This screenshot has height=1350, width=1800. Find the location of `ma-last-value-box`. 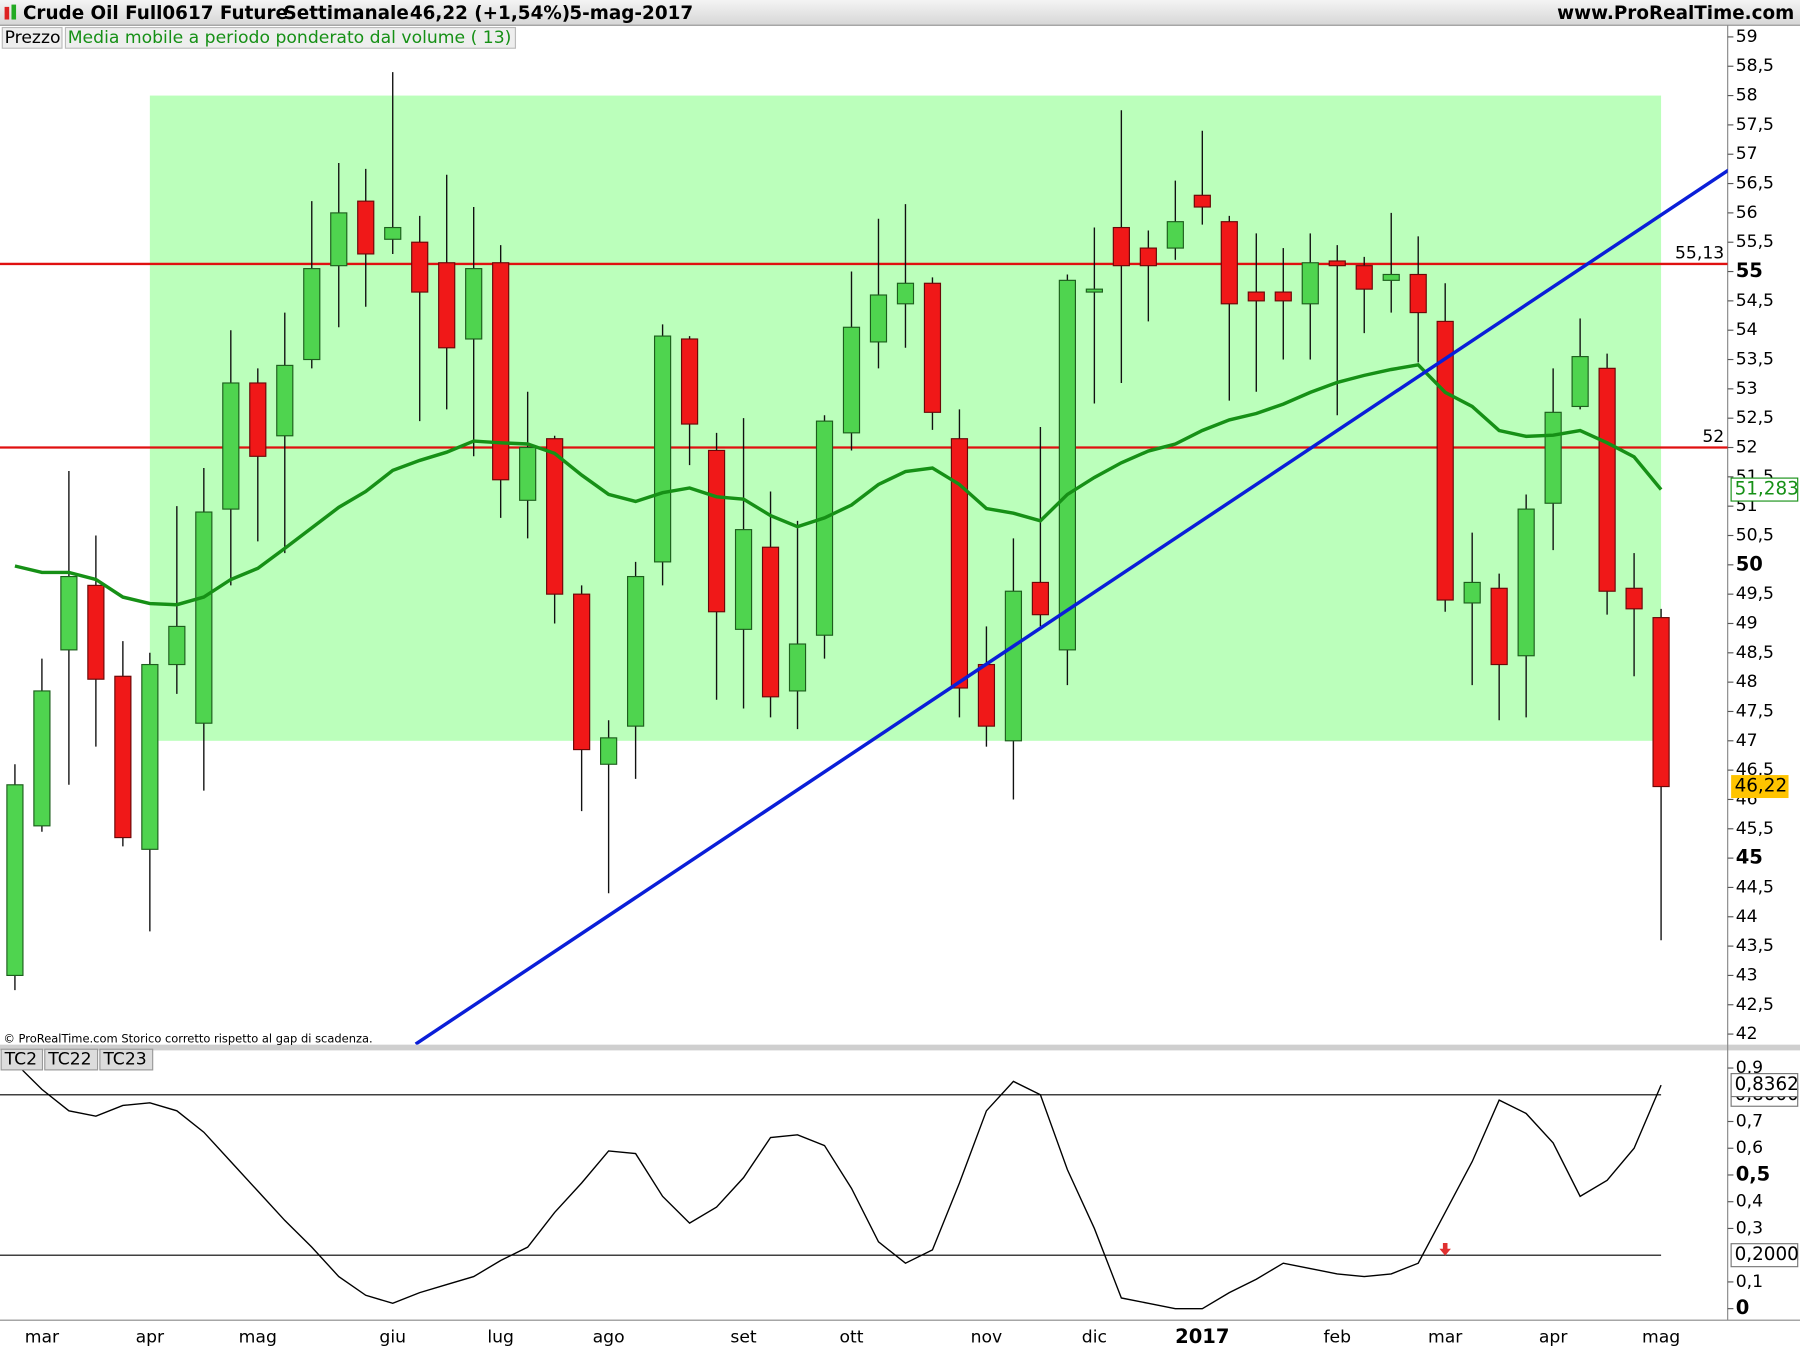

ma-last-value-box is located at coordinates (1764, 489).